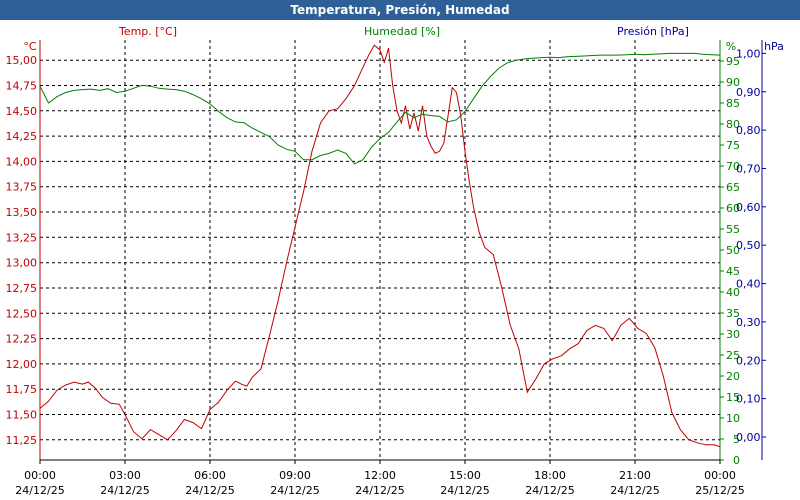  I want to click on temperature-tick-label: 12,25, so click(22, 339).